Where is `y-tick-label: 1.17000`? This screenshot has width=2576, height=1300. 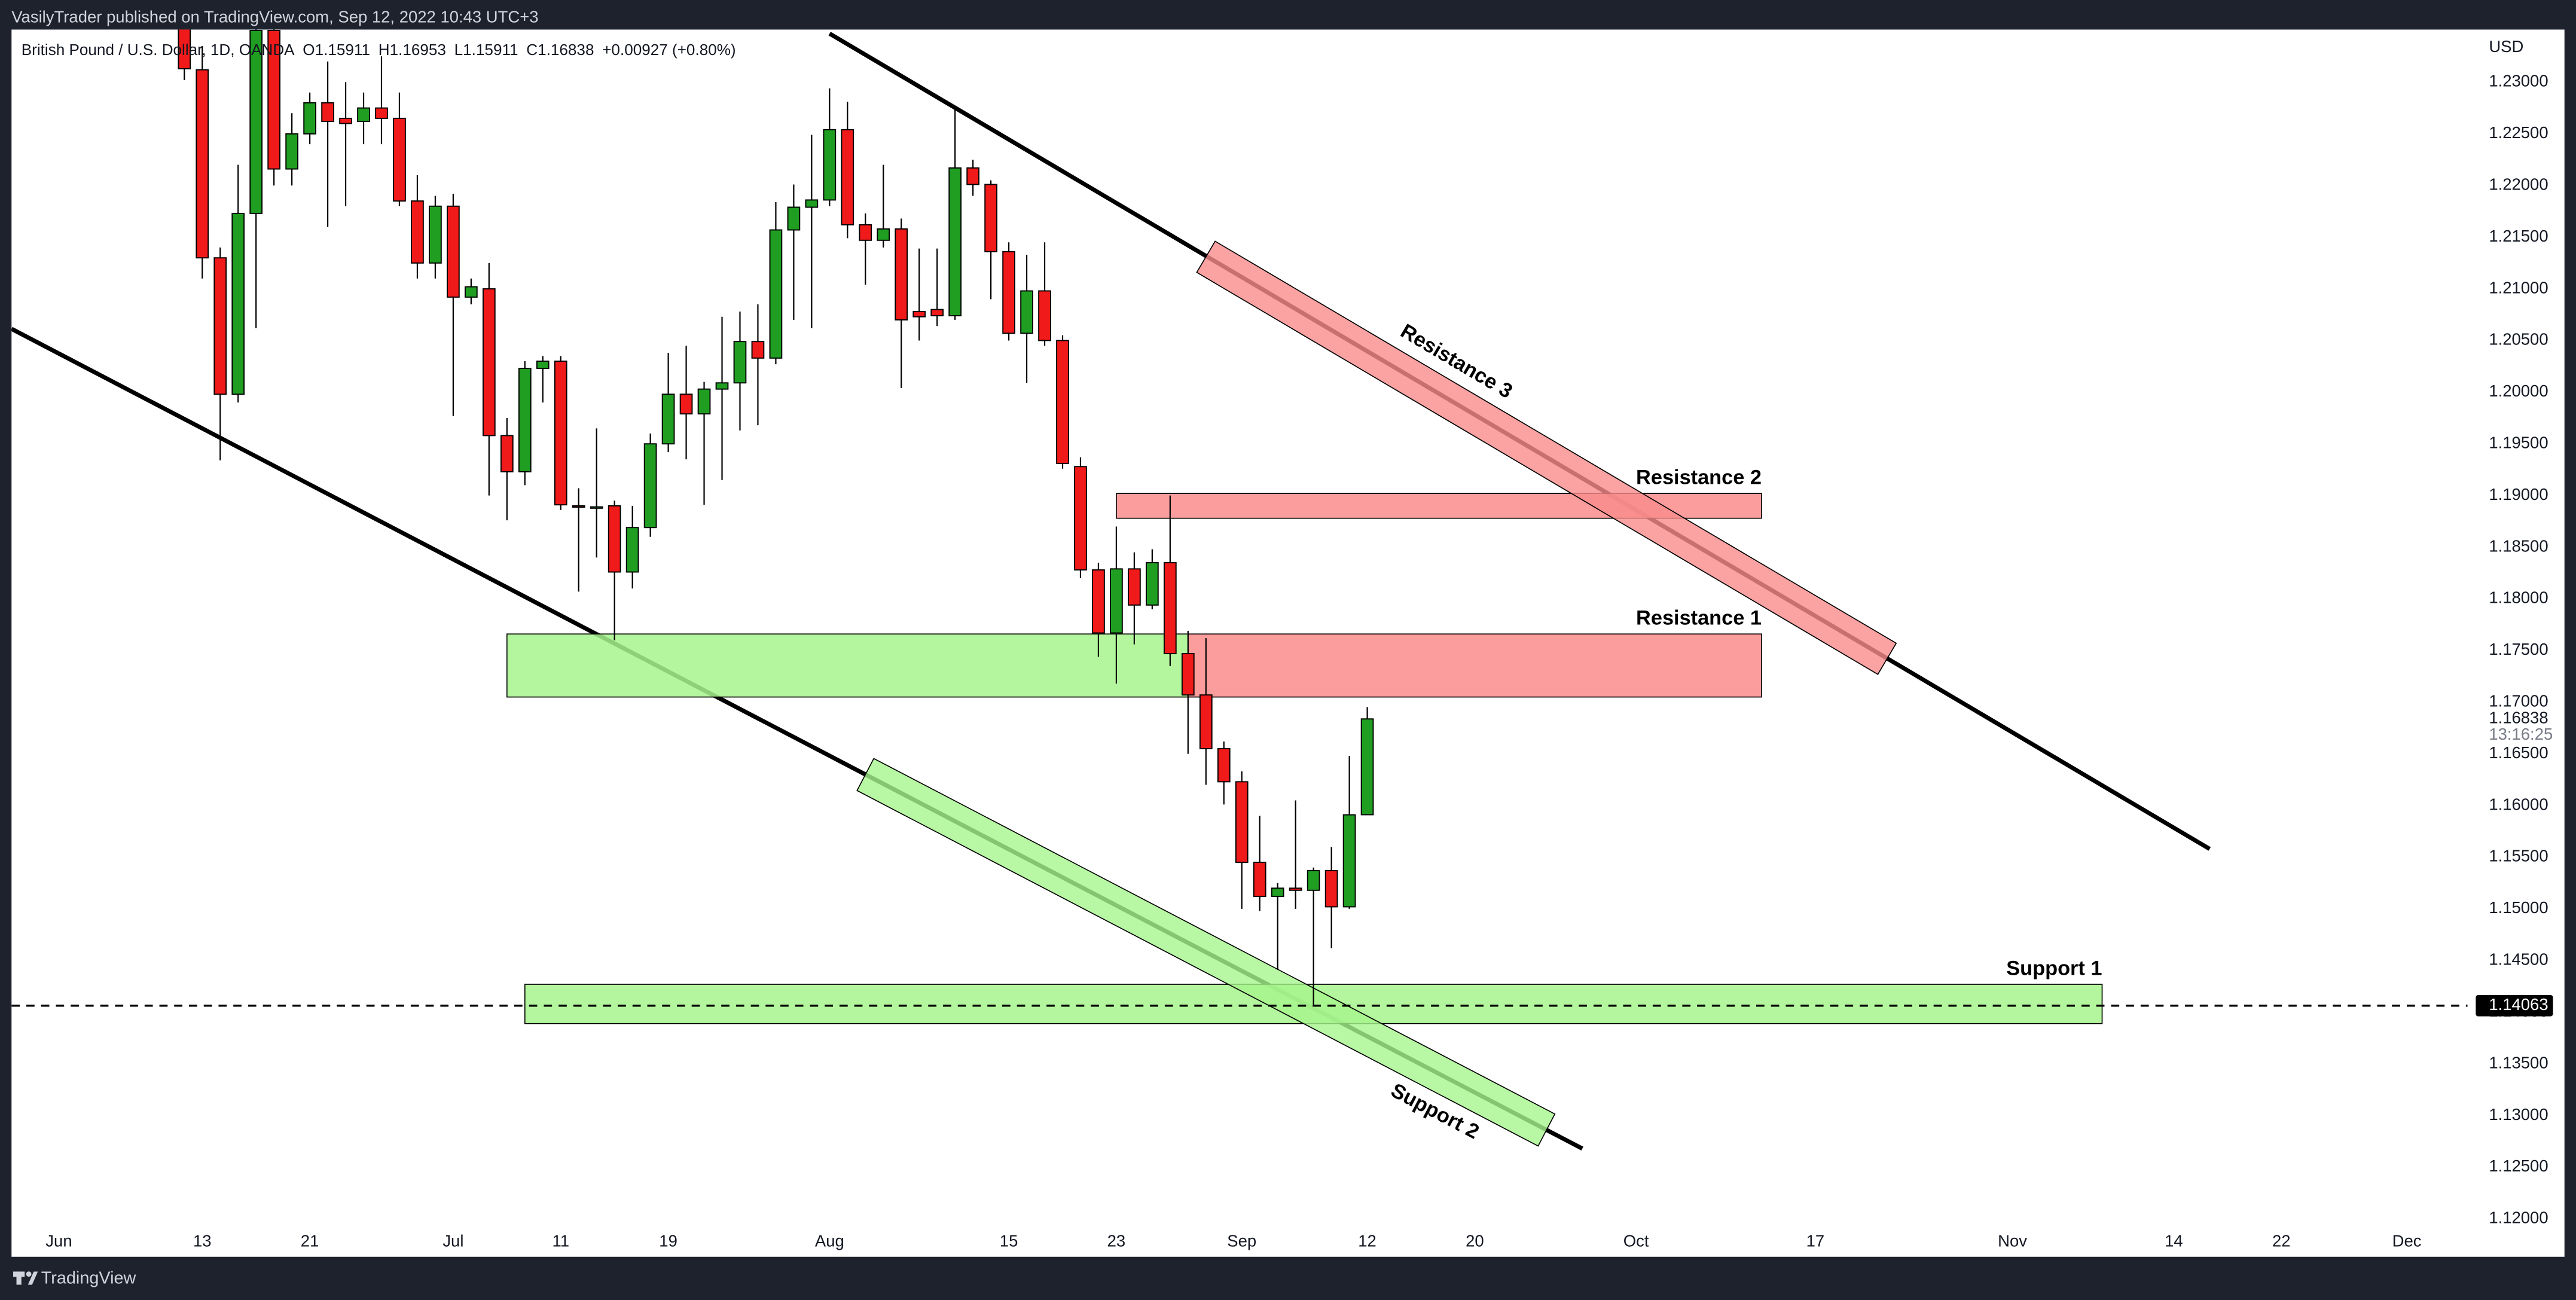 y-tick-label: 1.17000 is located at coordinates (2518, 701).